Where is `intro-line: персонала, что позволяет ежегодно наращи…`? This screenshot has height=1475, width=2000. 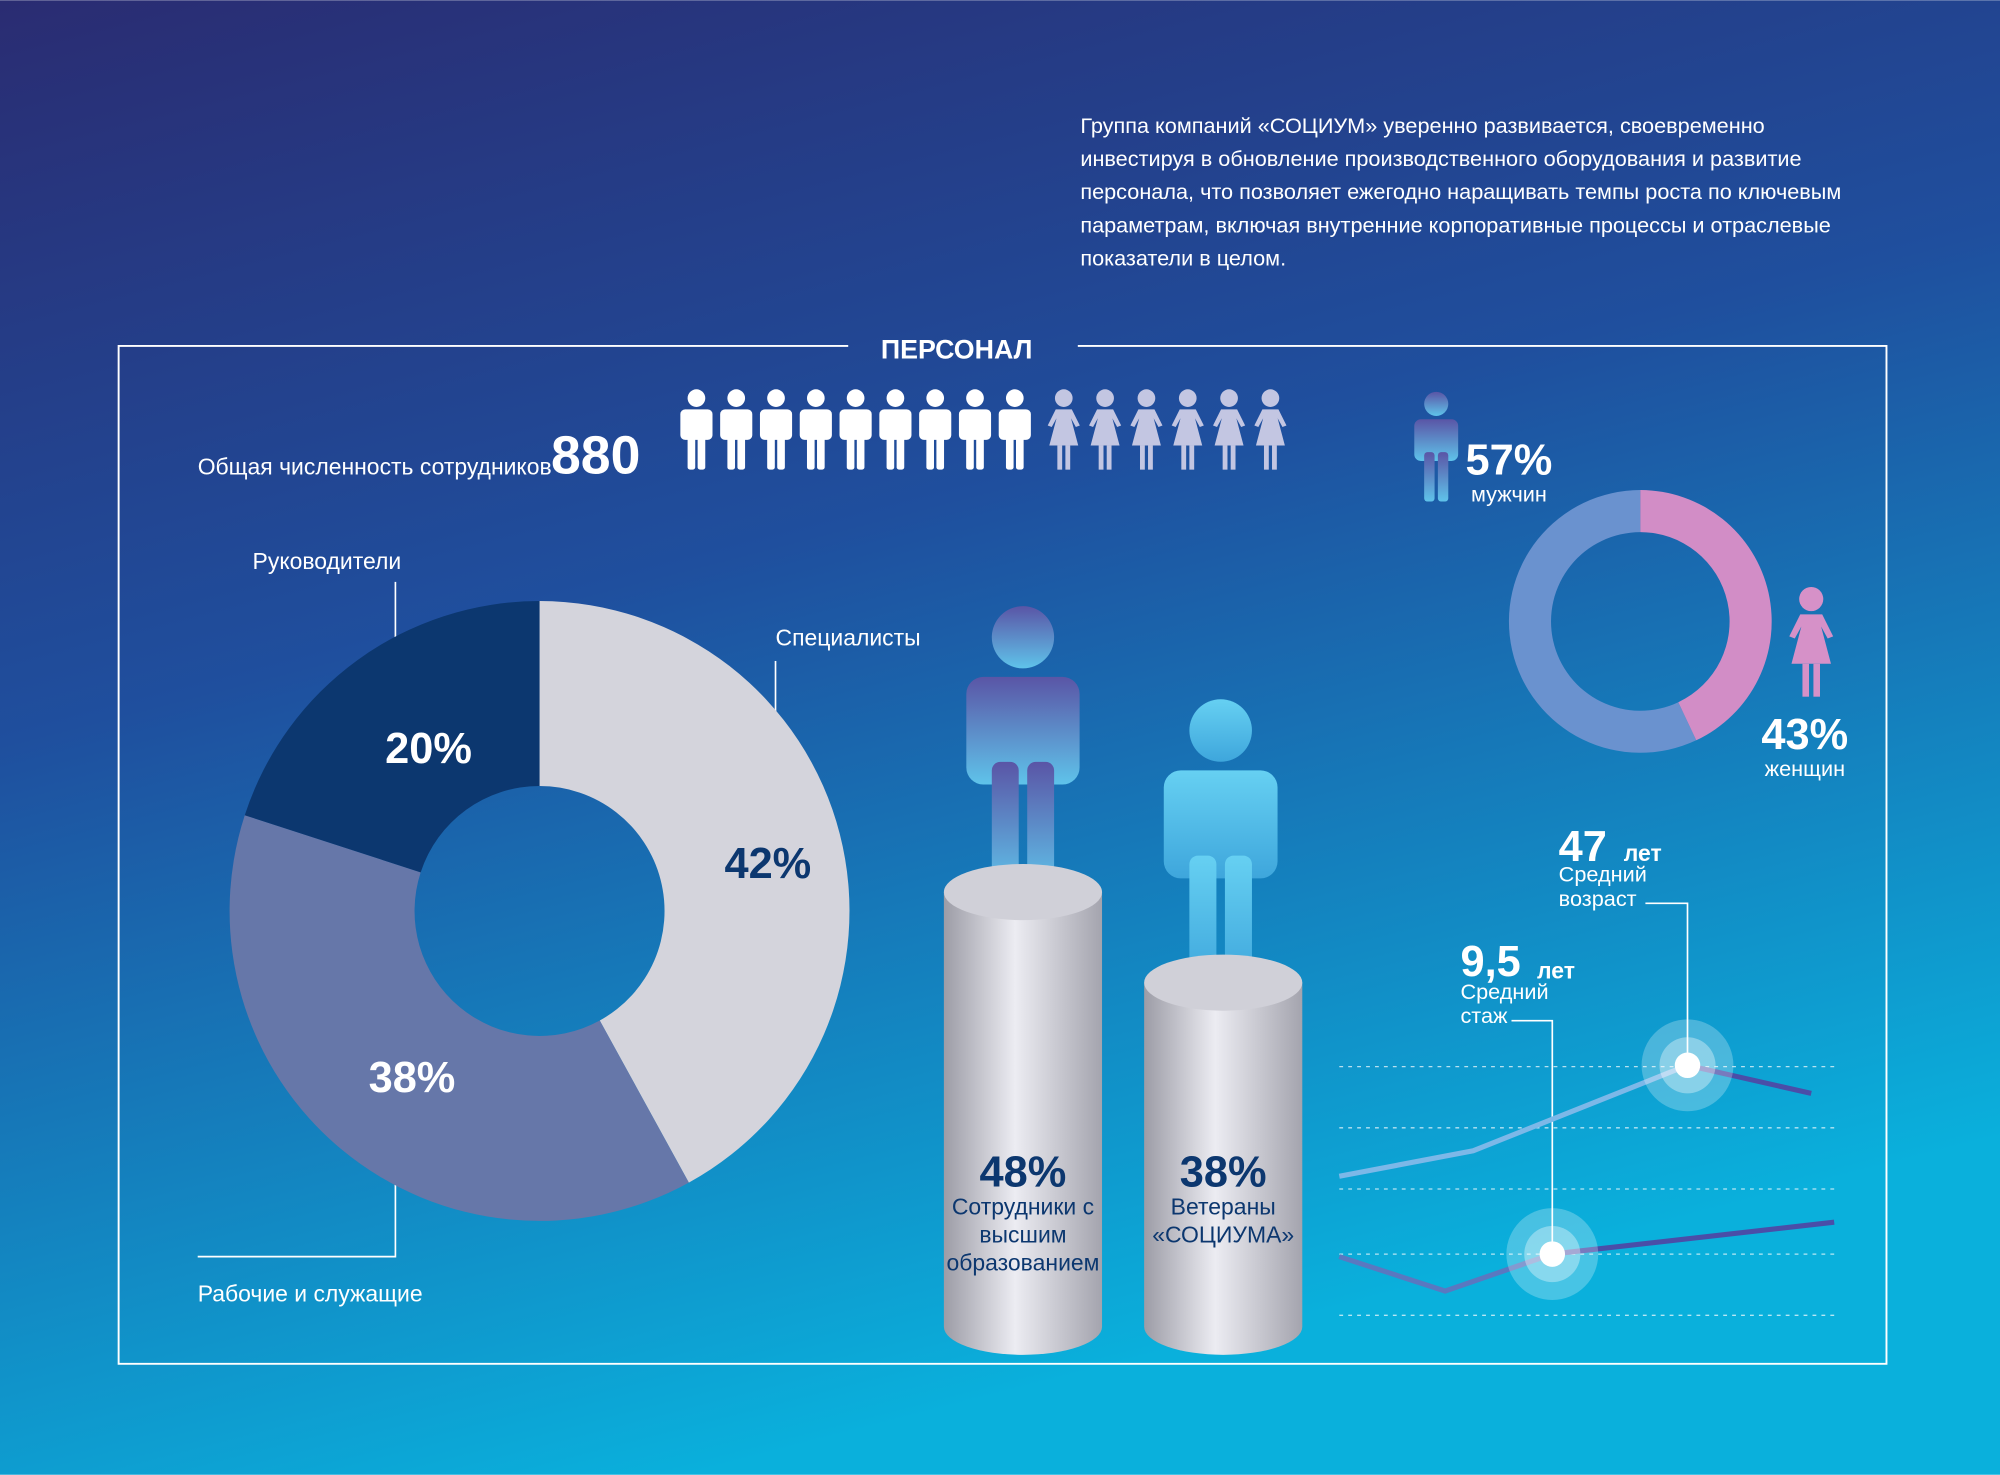 intro-line: персонала, что позволяет ежегодно наращи… is located at coordinates (1460, 191).